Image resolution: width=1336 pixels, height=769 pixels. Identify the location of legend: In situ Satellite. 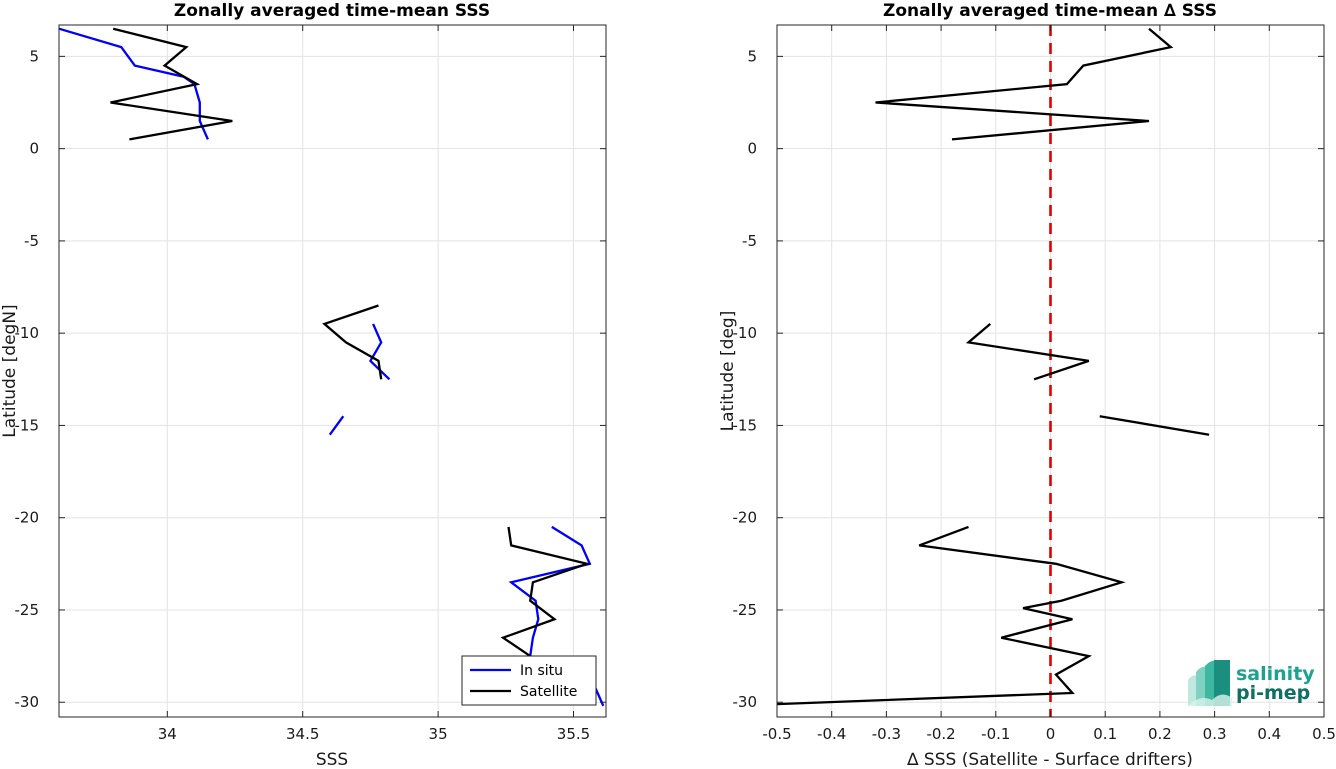
(529, 680).